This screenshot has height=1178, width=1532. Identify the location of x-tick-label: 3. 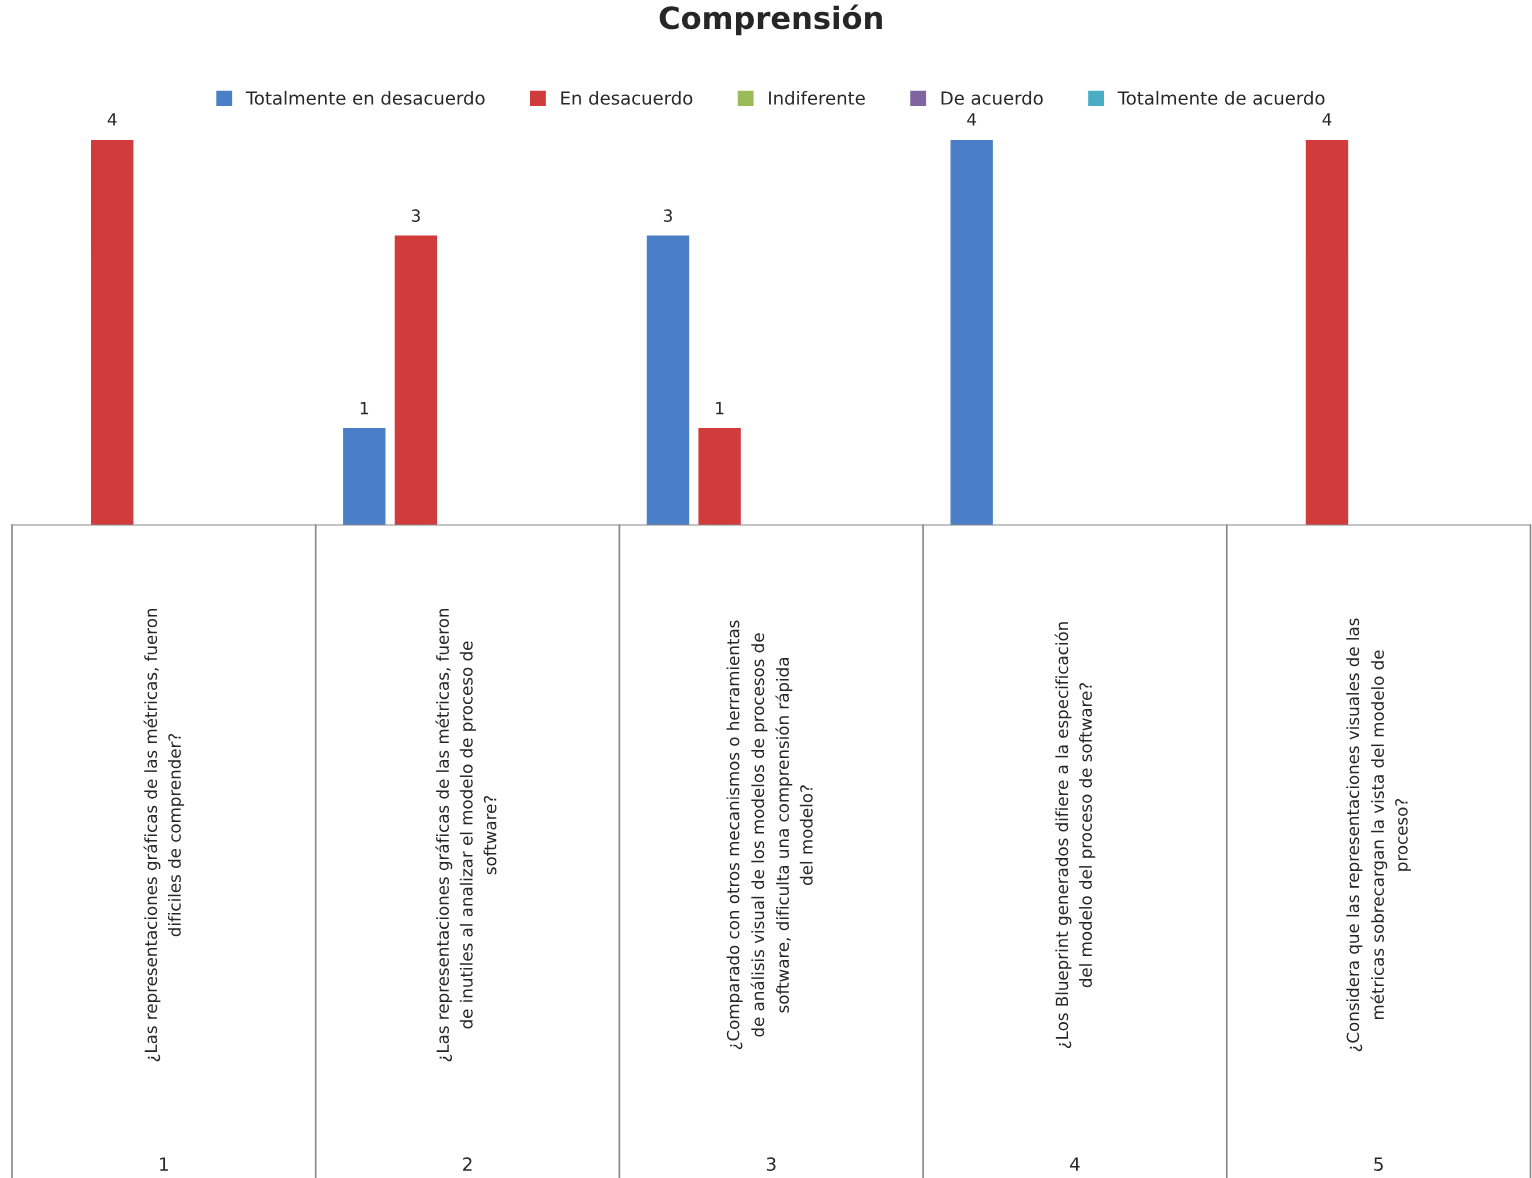
(771, 1164).